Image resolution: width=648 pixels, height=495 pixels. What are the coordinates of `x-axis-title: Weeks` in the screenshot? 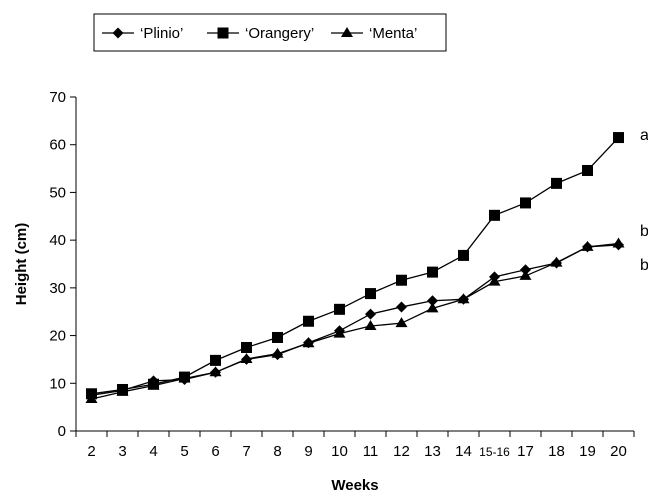 It's located at (354, 485).